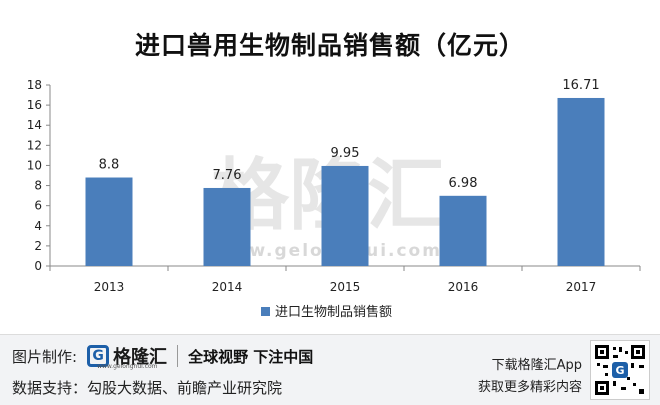  I want to click on bar-2013, so click(109, 221).